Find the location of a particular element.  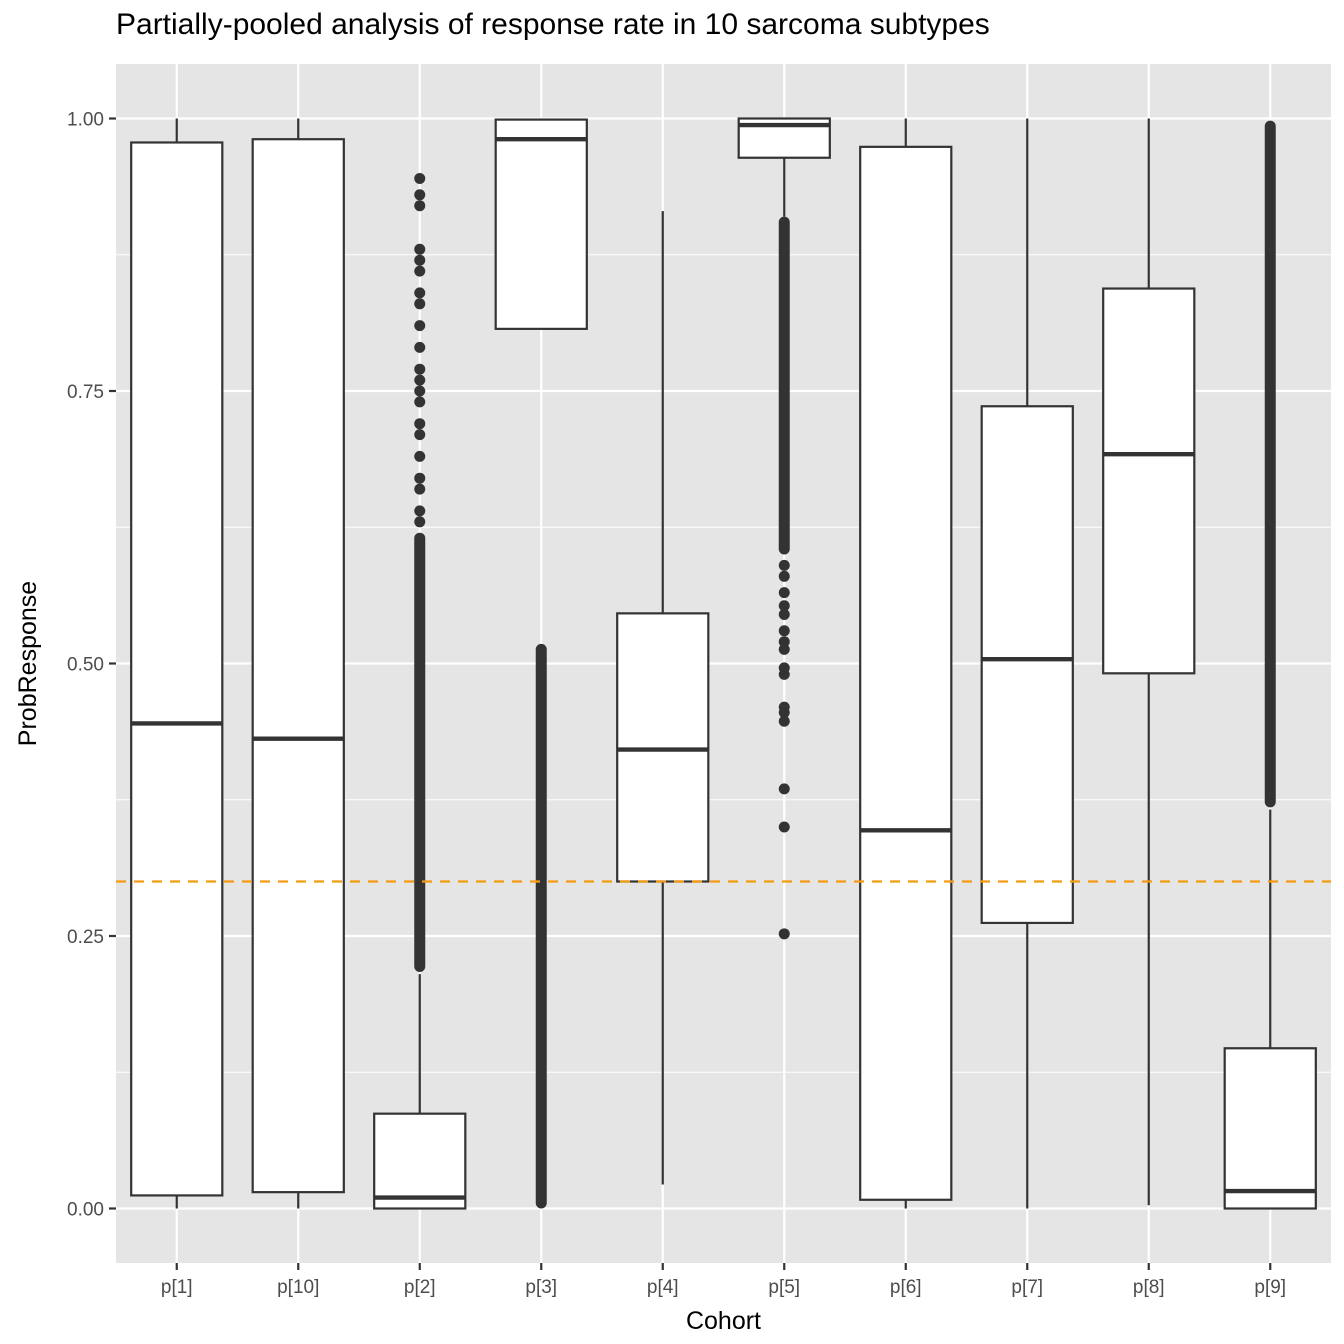

y-axis: 0.00 0.25 0.50 0.75 1.00 is located at coordinates (91, 665).